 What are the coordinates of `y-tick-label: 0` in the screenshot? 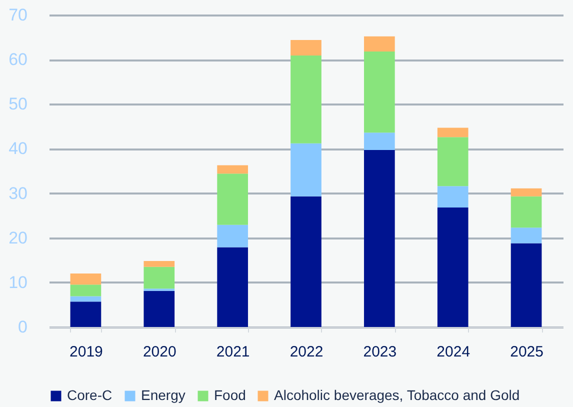 It's located at (23, 327).